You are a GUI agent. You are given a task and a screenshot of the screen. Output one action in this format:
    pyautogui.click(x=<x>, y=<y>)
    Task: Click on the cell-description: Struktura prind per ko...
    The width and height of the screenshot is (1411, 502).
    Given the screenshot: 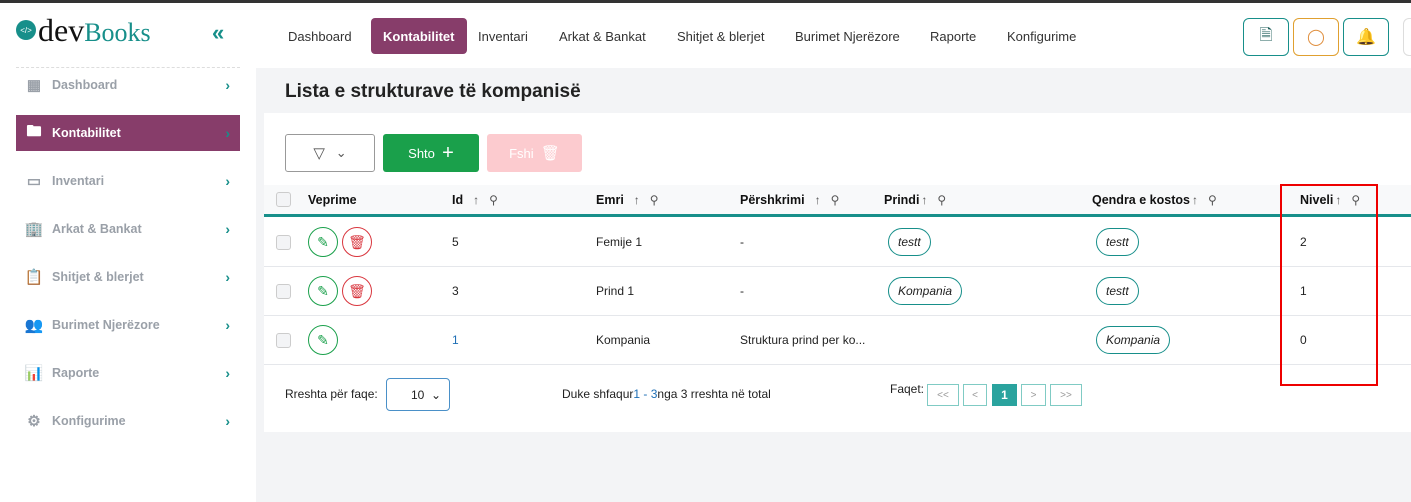 What is the action you would take?
    pyautogui.click(x=803, y=340)
    